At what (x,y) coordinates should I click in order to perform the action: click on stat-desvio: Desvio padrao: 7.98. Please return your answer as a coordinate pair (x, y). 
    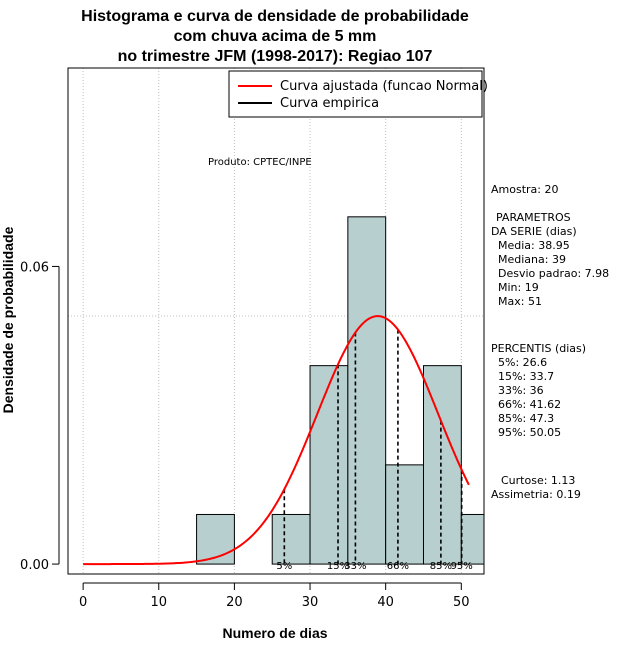
    Looking at the image, I should click on (553, 273).